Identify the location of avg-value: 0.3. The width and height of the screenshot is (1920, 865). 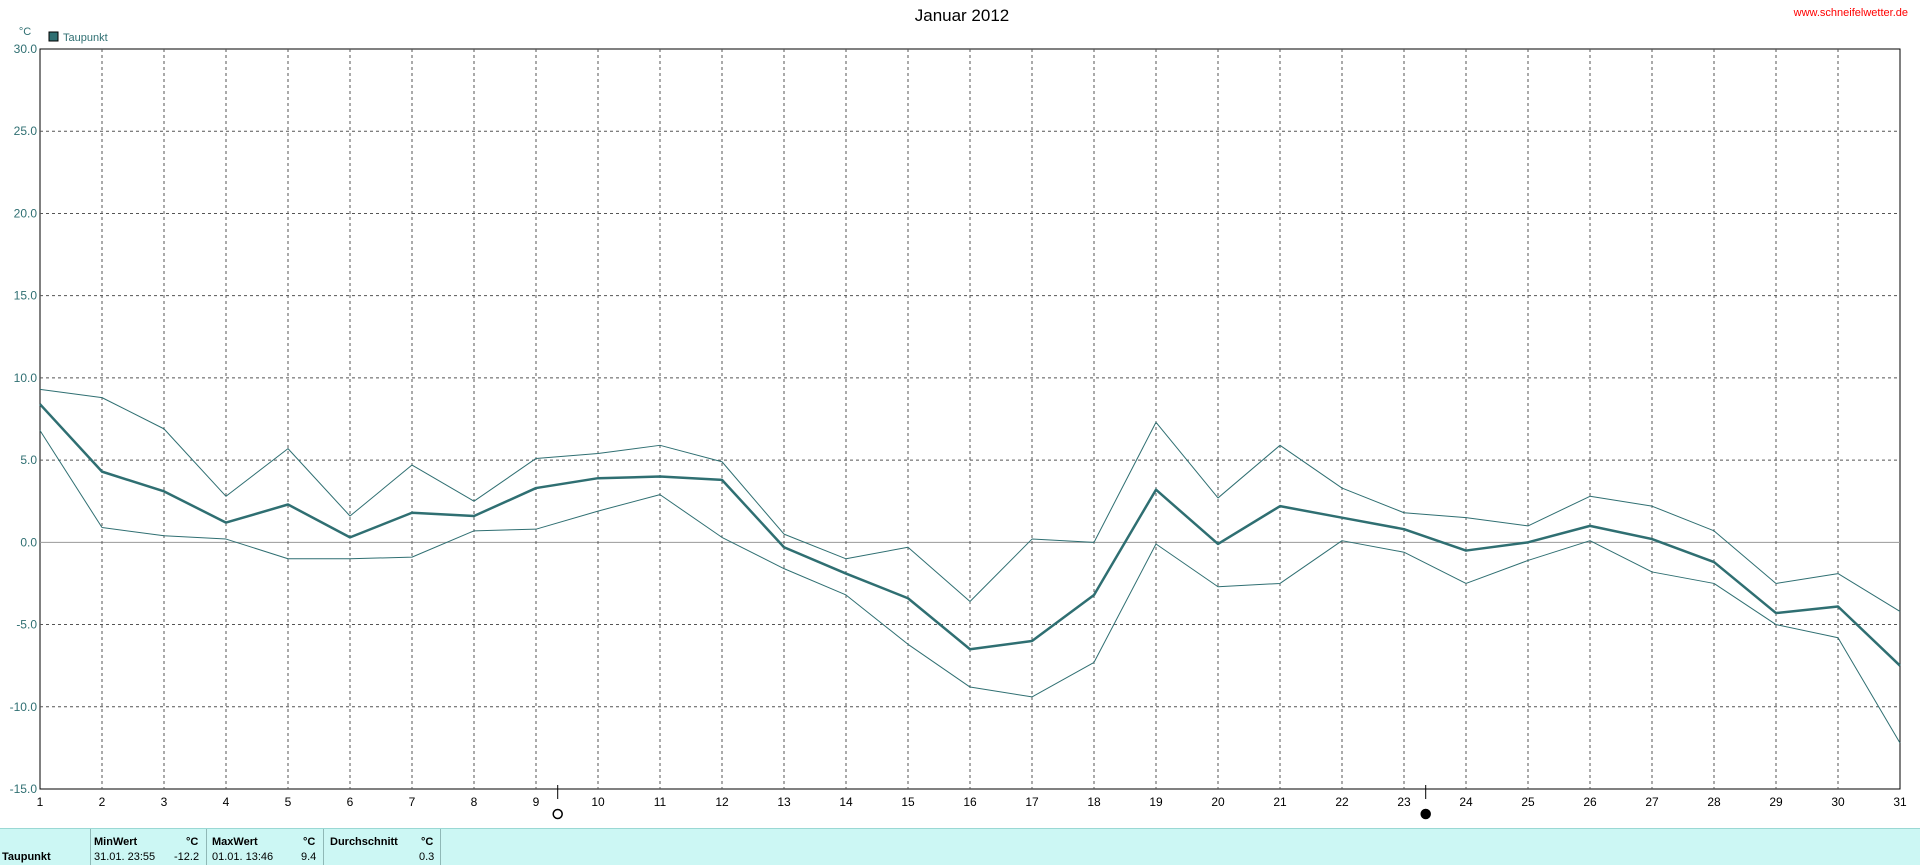
(427, 857).